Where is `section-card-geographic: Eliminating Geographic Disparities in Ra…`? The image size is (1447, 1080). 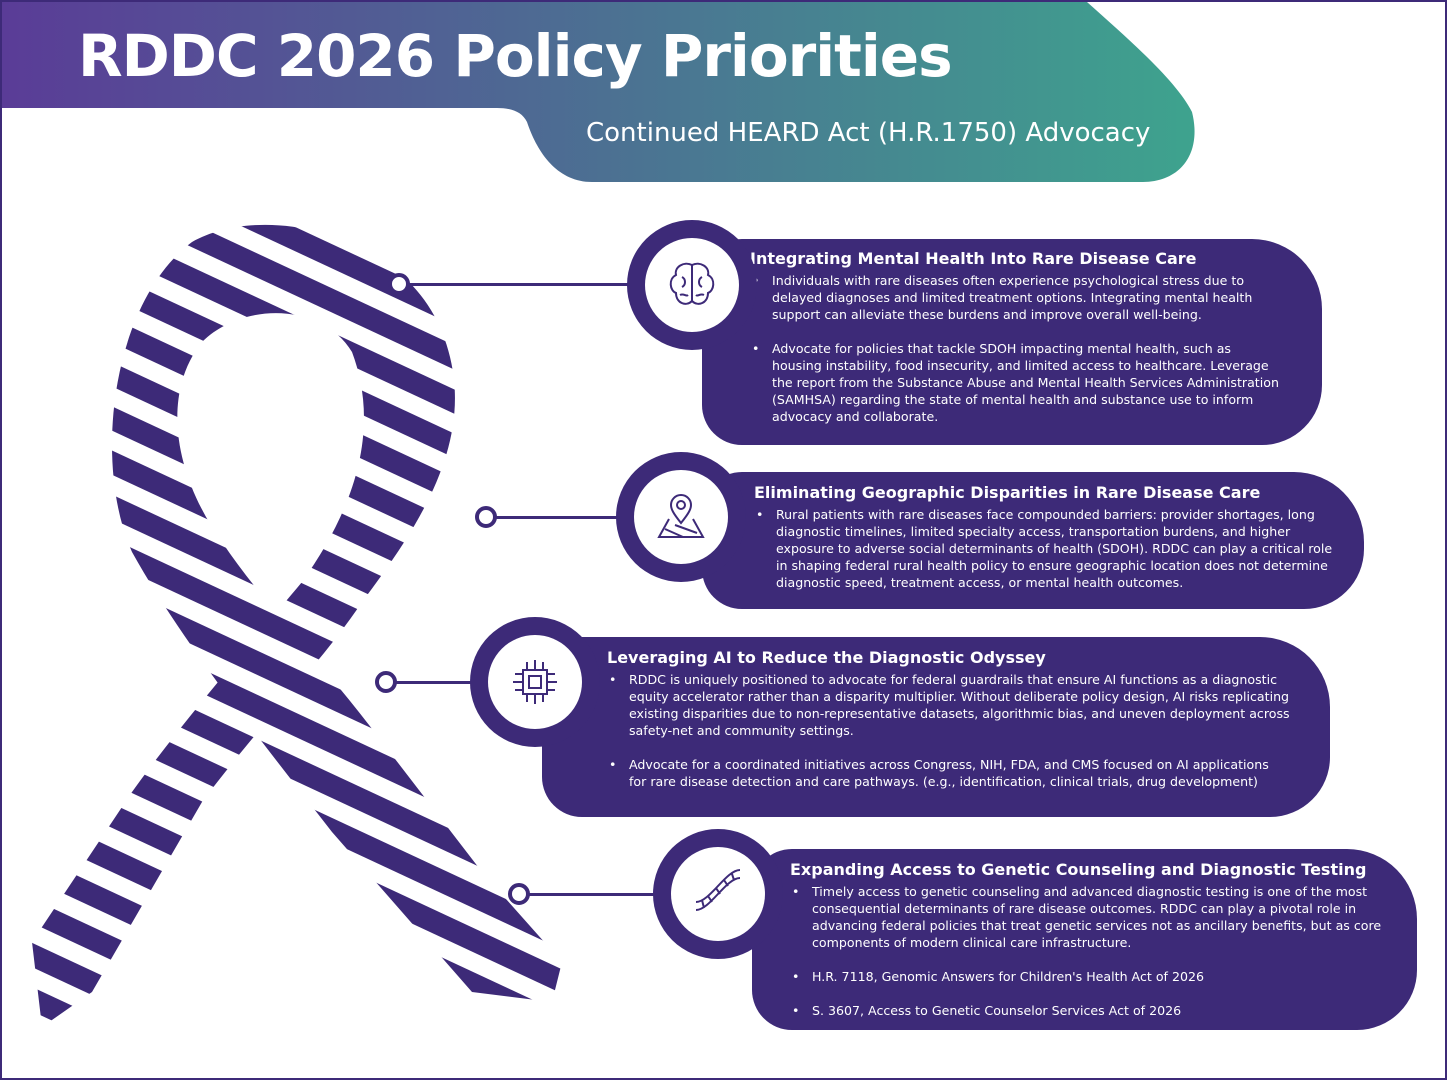 section-card-geographic: Eliminating Geographic Disparities in Ra… is located at coordinates (1033, 540).